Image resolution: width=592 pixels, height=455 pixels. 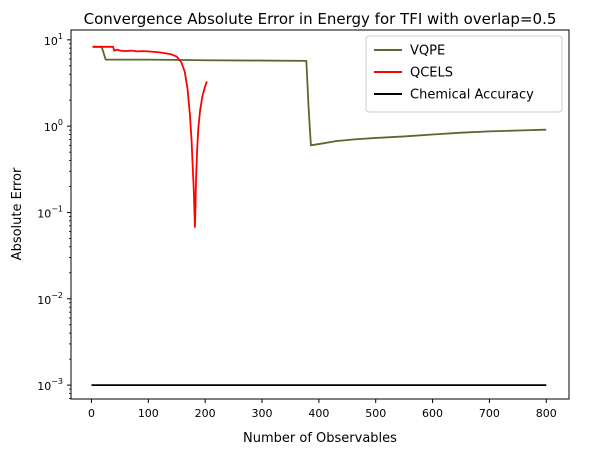 What do you see at coordinates (50, 212) in the screenshot?
I see `y-tick-label: 10⁻¹` at bounding box center [50, 212].